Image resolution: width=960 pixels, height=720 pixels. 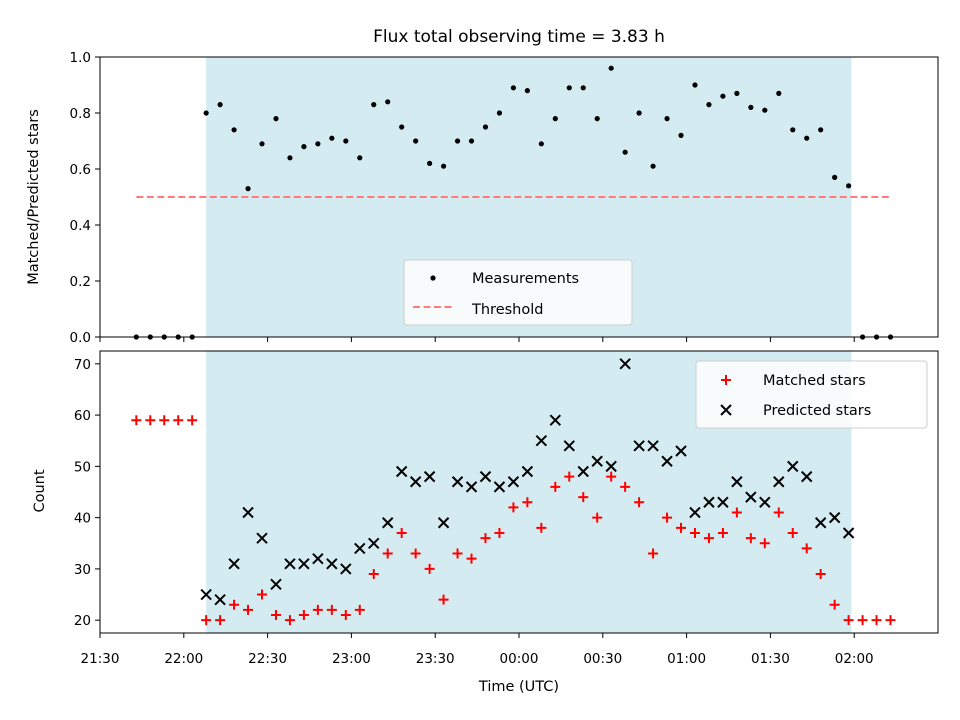 I want to click on legend-matched-marker, so click(x=726, y=380).